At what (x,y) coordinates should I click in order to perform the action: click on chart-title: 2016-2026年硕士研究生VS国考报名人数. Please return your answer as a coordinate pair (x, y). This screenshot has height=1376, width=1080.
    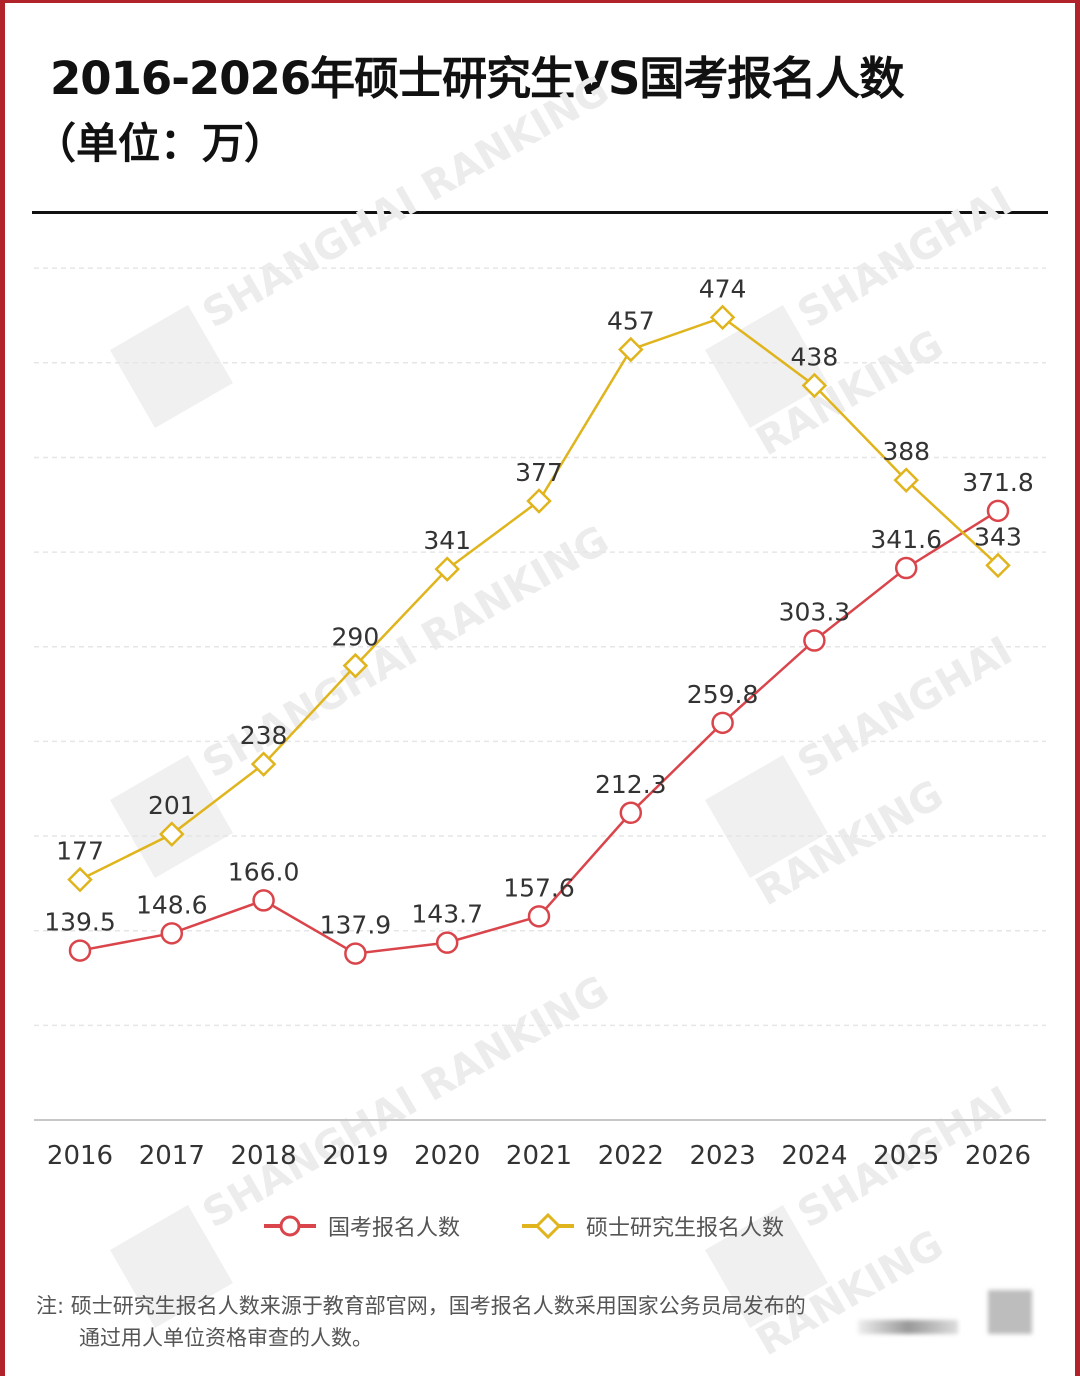
    Looking at the image, I should click on (477, 78).